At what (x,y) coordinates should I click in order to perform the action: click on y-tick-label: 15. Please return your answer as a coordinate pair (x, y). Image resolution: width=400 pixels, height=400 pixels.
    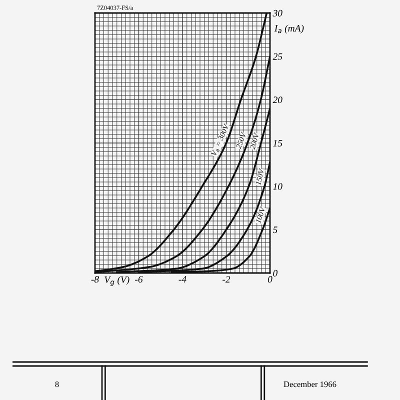
    Looking at the image, I should click on (277, 143).